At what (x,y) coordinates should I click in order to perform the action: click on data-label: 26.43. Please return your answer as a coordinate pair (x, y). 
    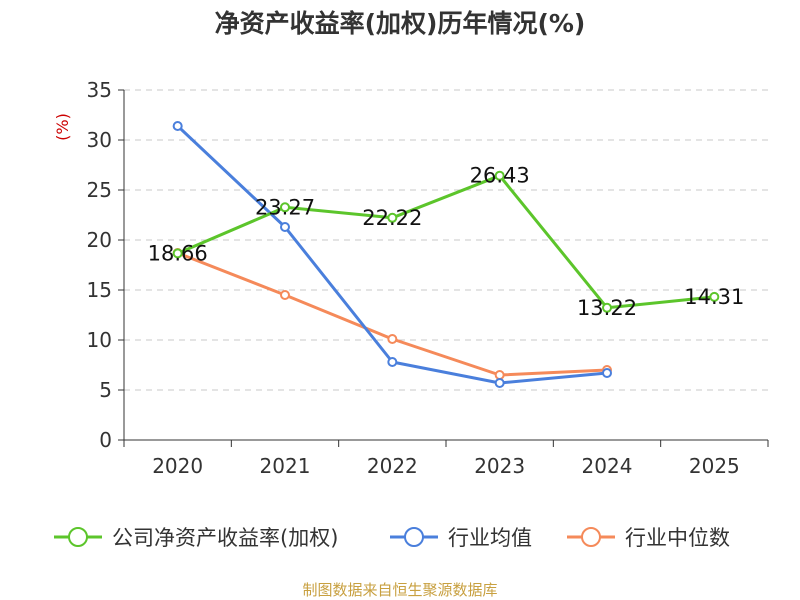
    Looking at the image, I should click on (500, 176).